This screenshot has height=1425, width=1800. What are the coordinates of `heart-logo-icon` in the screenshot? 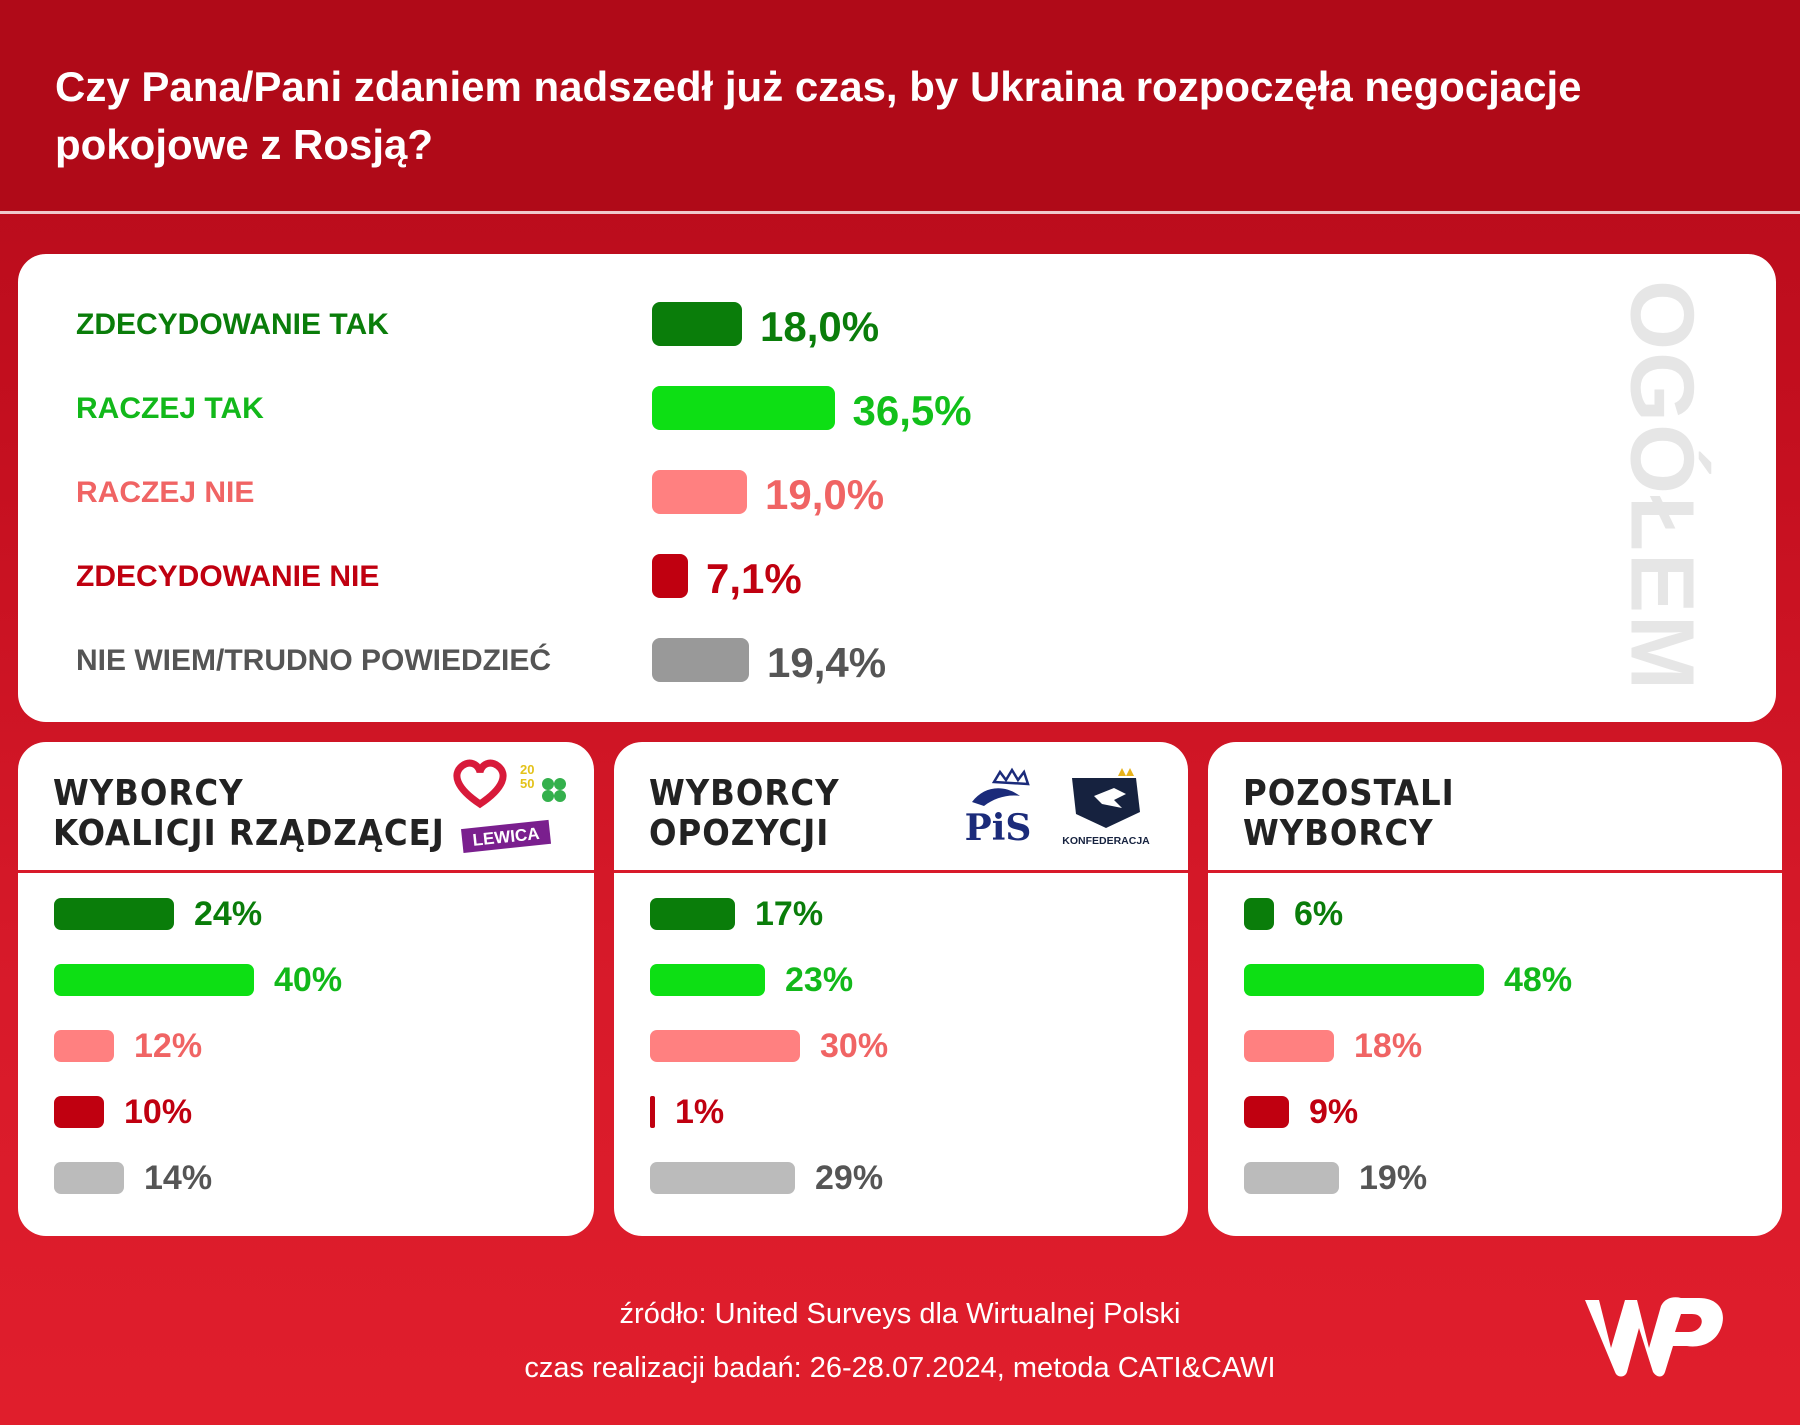 It's located at (480, 784).